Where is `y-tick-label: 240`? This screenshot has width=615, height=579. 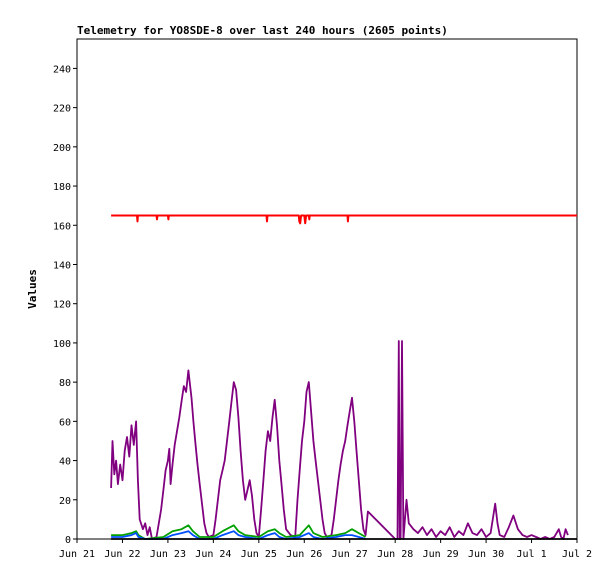
y-tick-label: 240 is located at coordinates (62, 69).